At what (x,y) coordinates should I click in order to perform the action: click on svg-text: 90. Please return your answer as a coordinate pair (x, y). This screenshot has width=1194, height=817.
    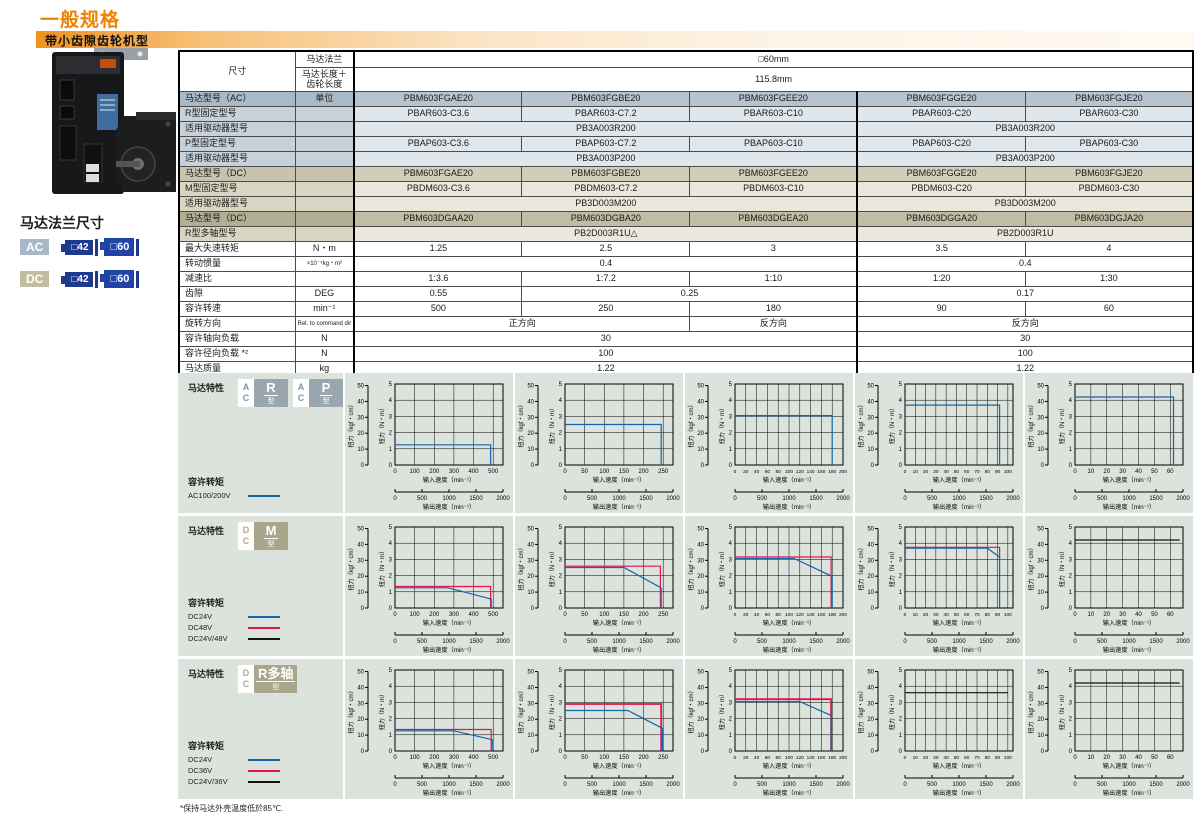
    Looking at the image, I should click on (998, 615).